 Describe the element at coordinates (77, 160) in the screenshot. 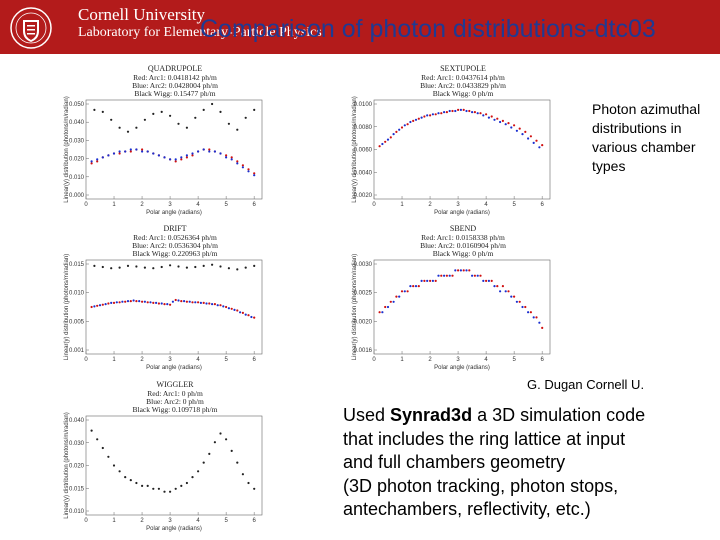

I see `y-tick-label: 0.020` at that location.